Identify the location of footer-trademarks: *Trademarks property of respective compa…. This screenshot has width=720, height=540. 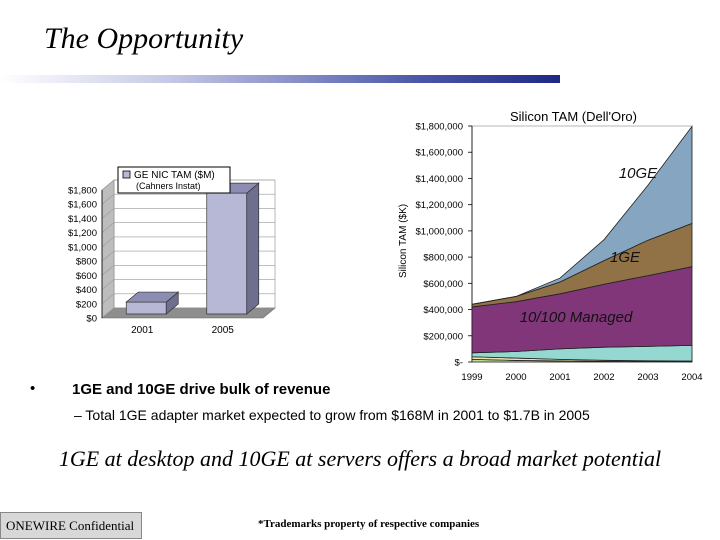
(369, 524).